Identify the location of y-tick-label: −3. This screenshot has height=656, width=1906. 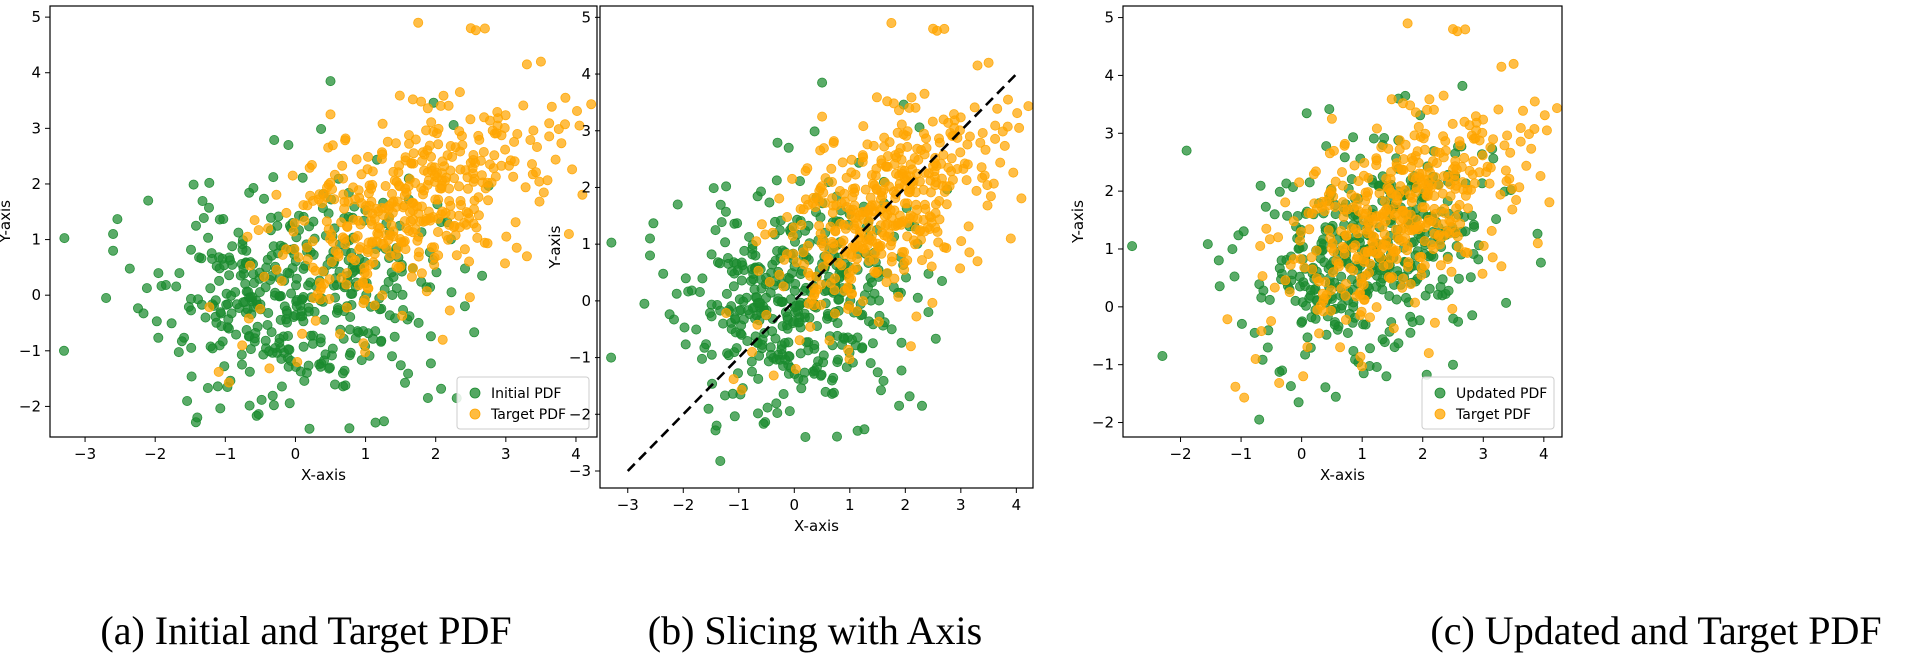
(580, 471).